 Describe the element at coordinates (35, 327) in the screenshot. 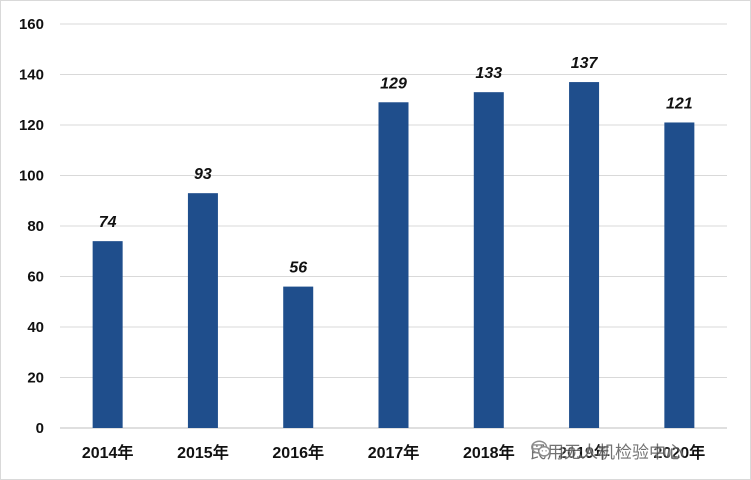

I see `y-tick-label: 40` at that location.